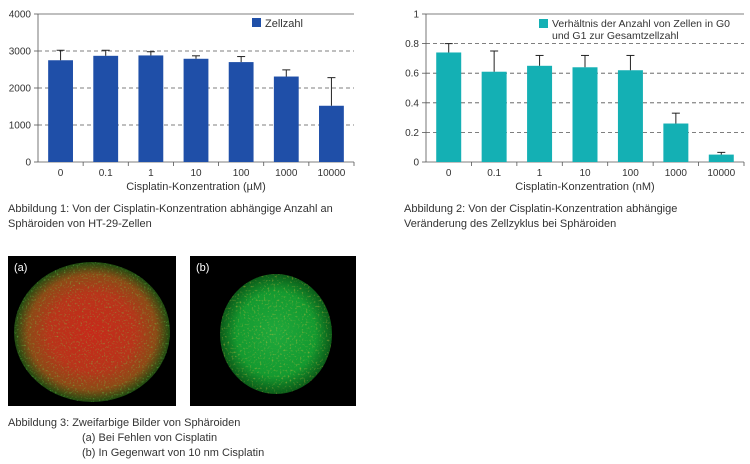  Describe the element at coordinates (286, 173) in the screenshot. I see `left-xtick-label: 1000` at that location.